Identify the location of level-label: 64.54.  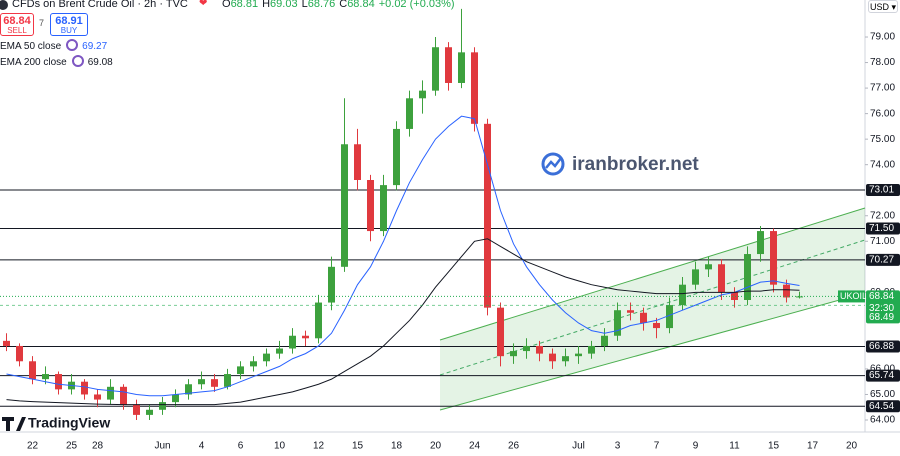
(881, 406).